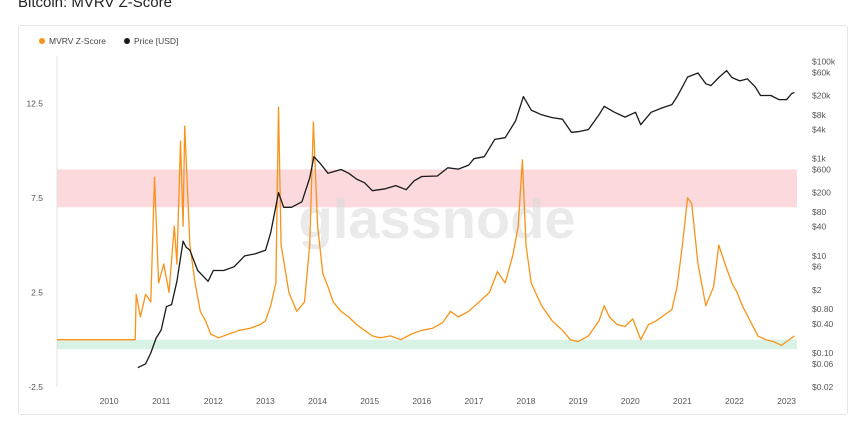 The image size is (865, 427). I want to click on x-tick-label: 2021, so click(682, 401).